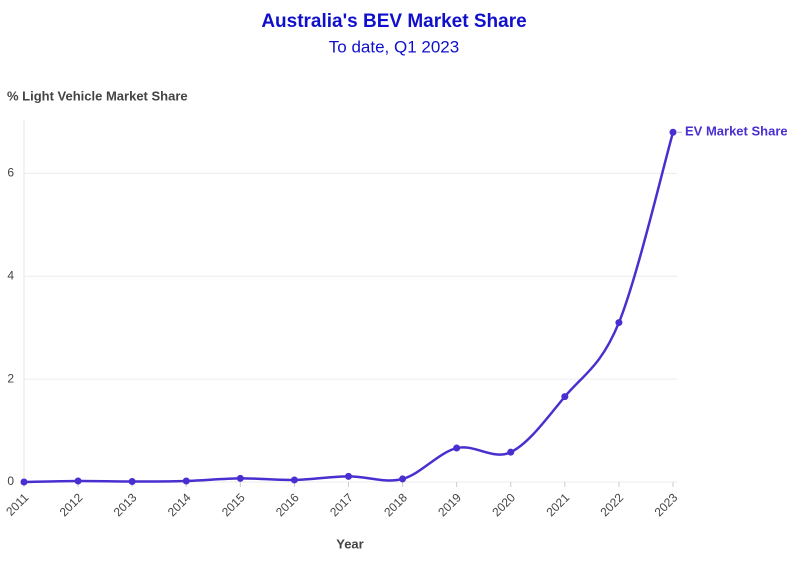 This screenshot has width=787, height=568. Describe the element at coordinates (557, 504) in the screenshot. I see `x-tick-label: 2021` at that location.